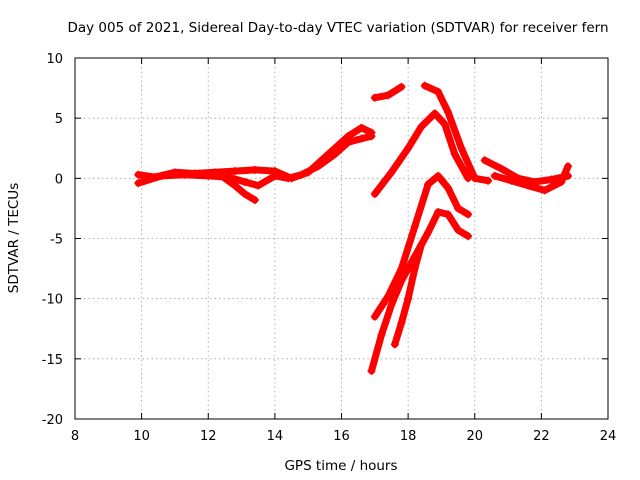 Image resolution: width=640 pixels, height=480 pixels. I want to click on series-track-c, so click(238, 188).